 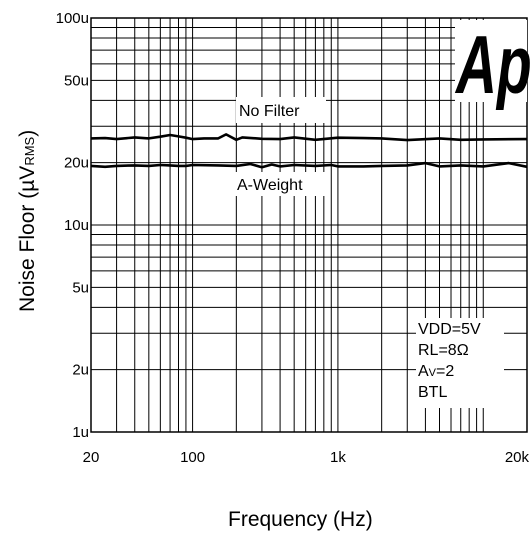 I want to click on y-tick-labels: 100u 50u 20u 10u 5u 2u 1u, so click(x=72, y=225).